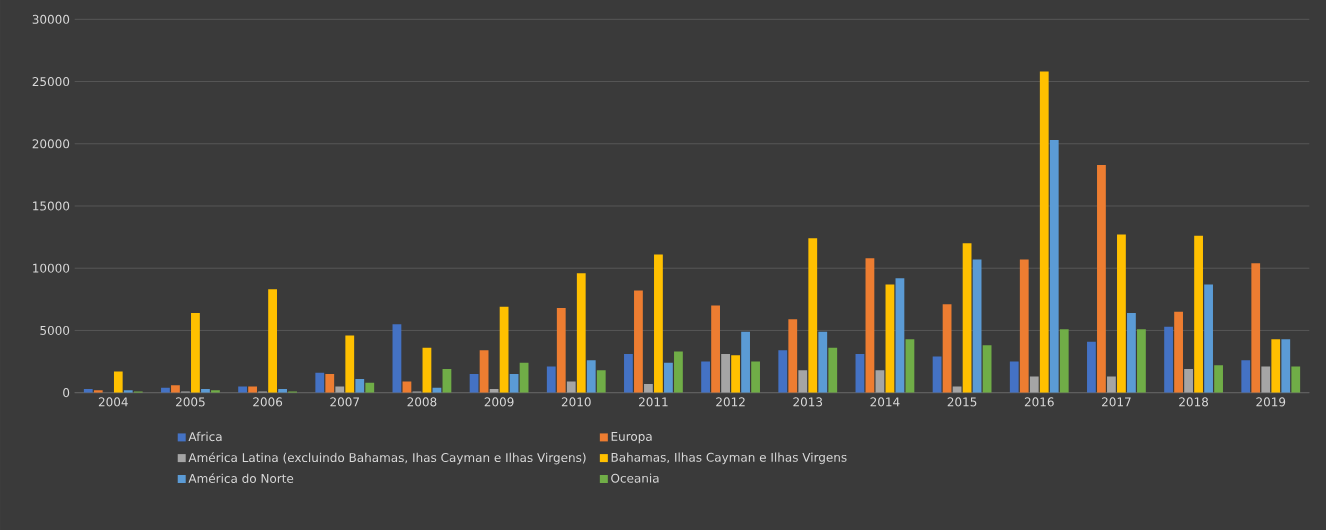 This screenshot has height=530, width=1326. I want to click on x-tick-label: 2008, so click(422, 402).